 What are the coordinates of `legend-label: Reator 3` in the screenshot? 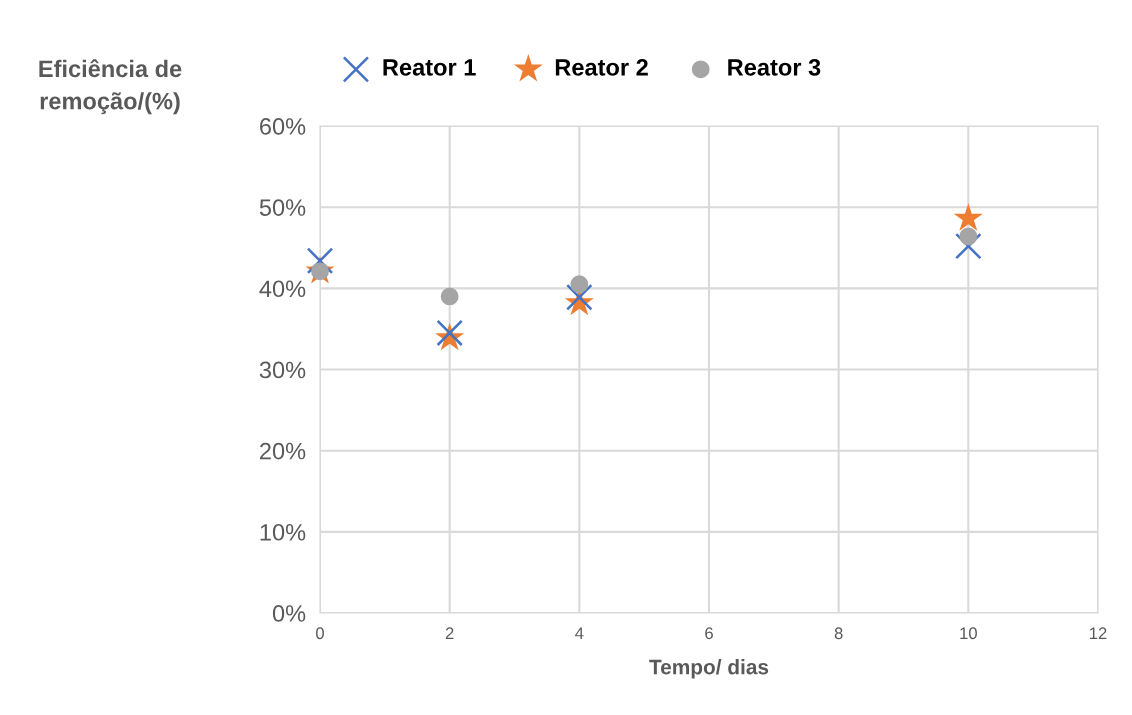 It's located at (774, 67).